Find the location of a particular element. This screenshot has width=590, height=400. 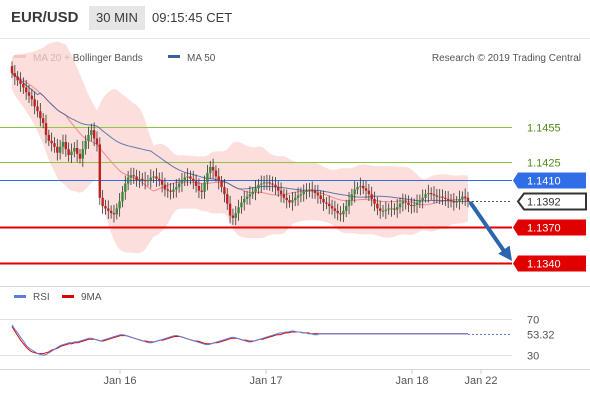

level-tag-1.1410 is located at coordinates (549, 180).